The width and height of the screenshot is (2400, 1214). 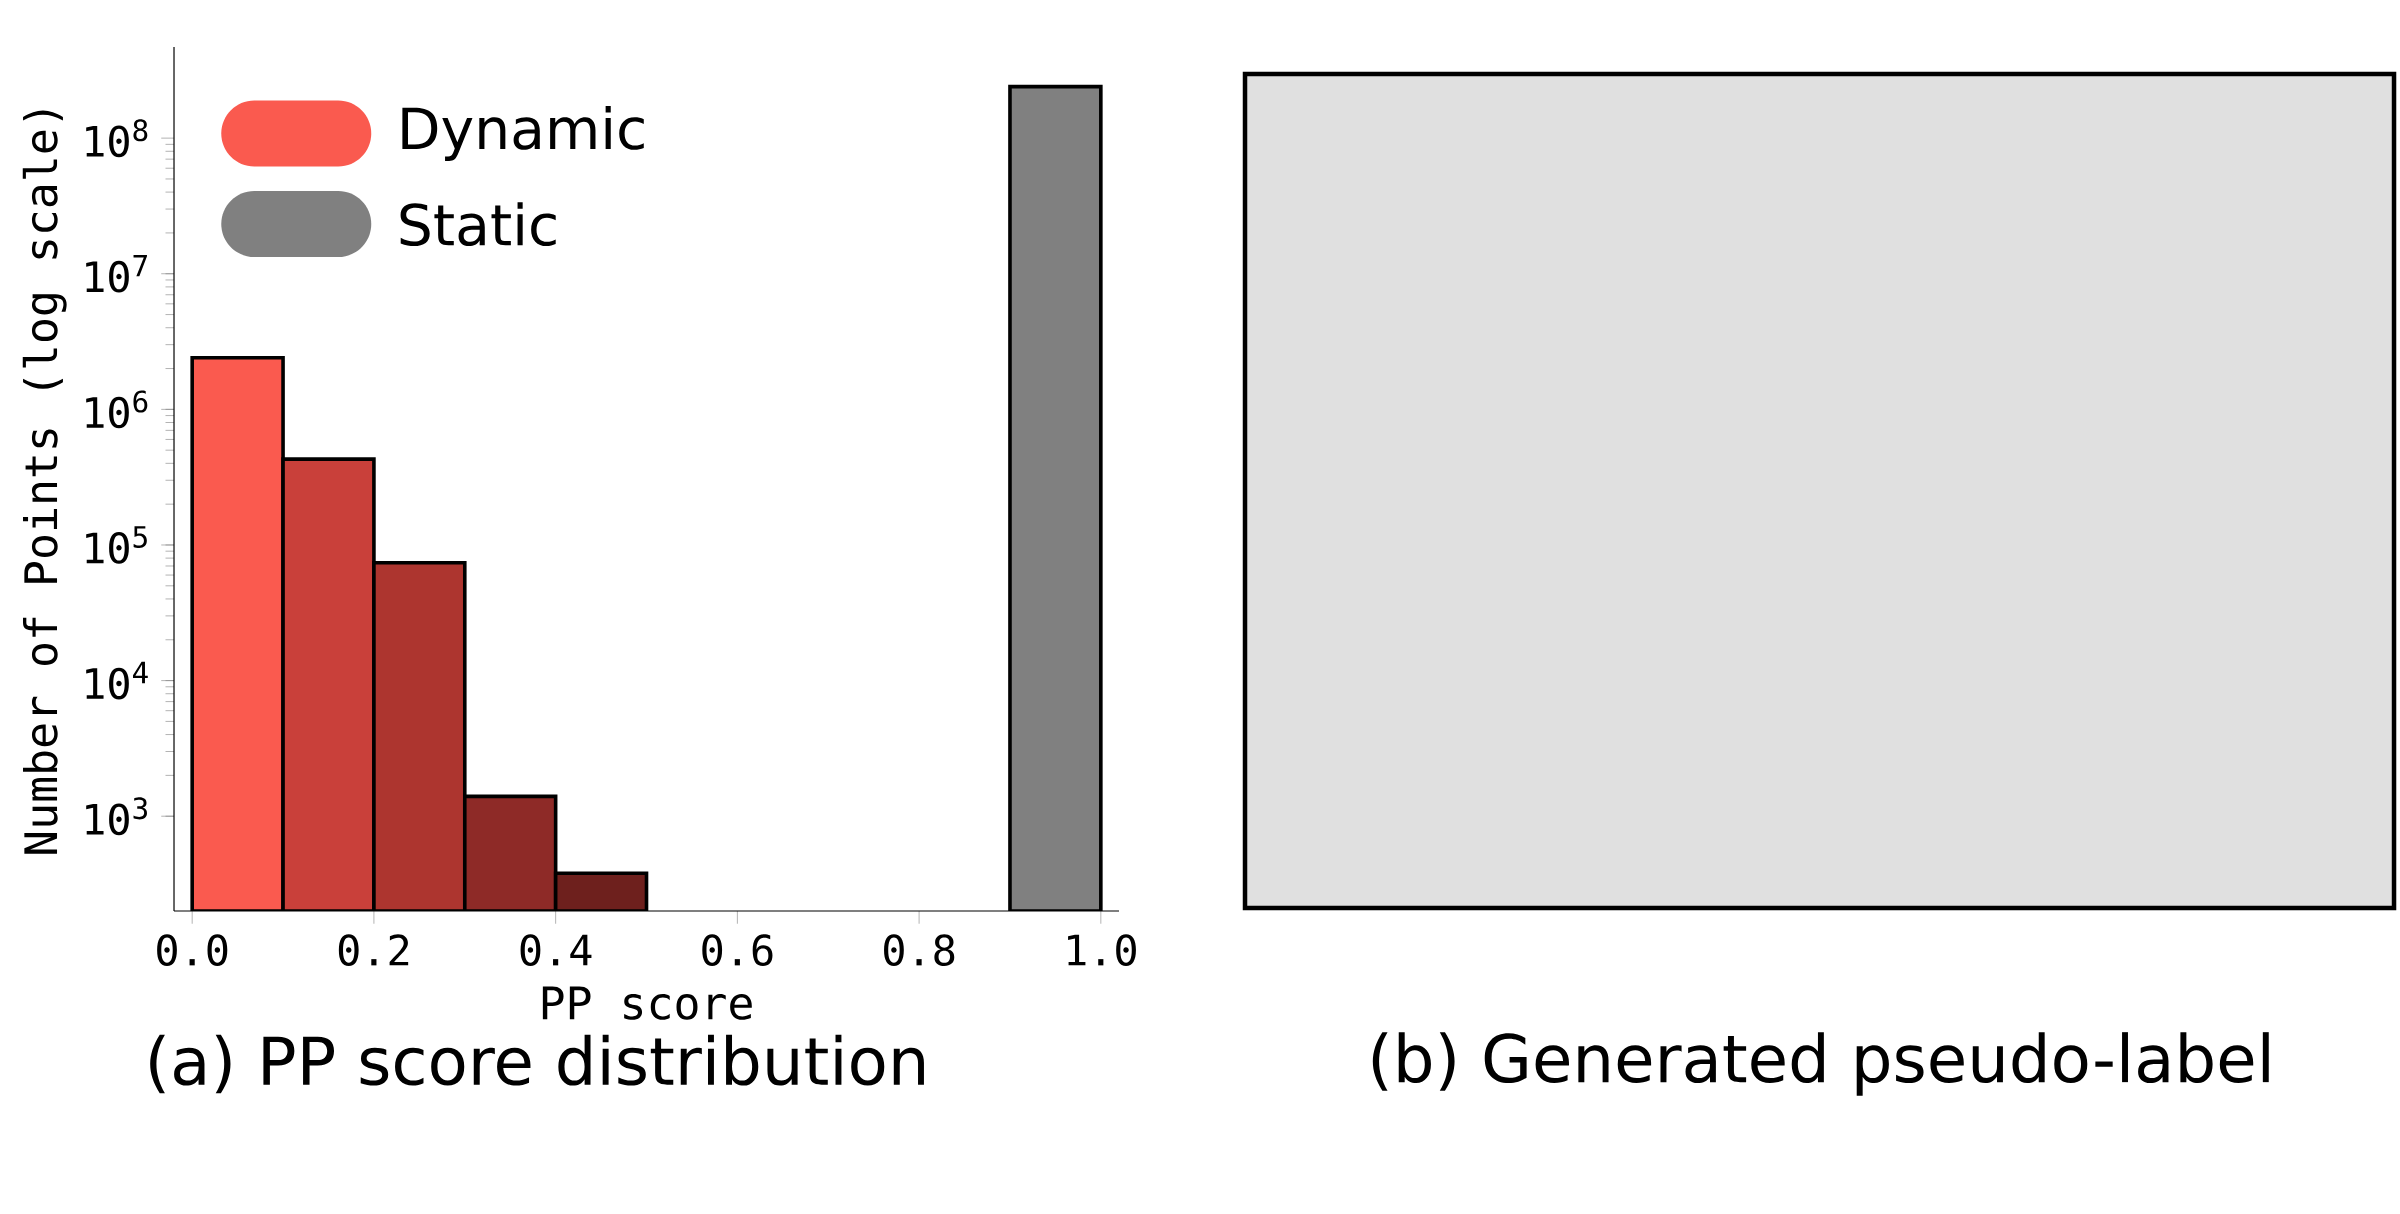 I want to click on x-tick-label: 0.6, so click(x=737, y=950).